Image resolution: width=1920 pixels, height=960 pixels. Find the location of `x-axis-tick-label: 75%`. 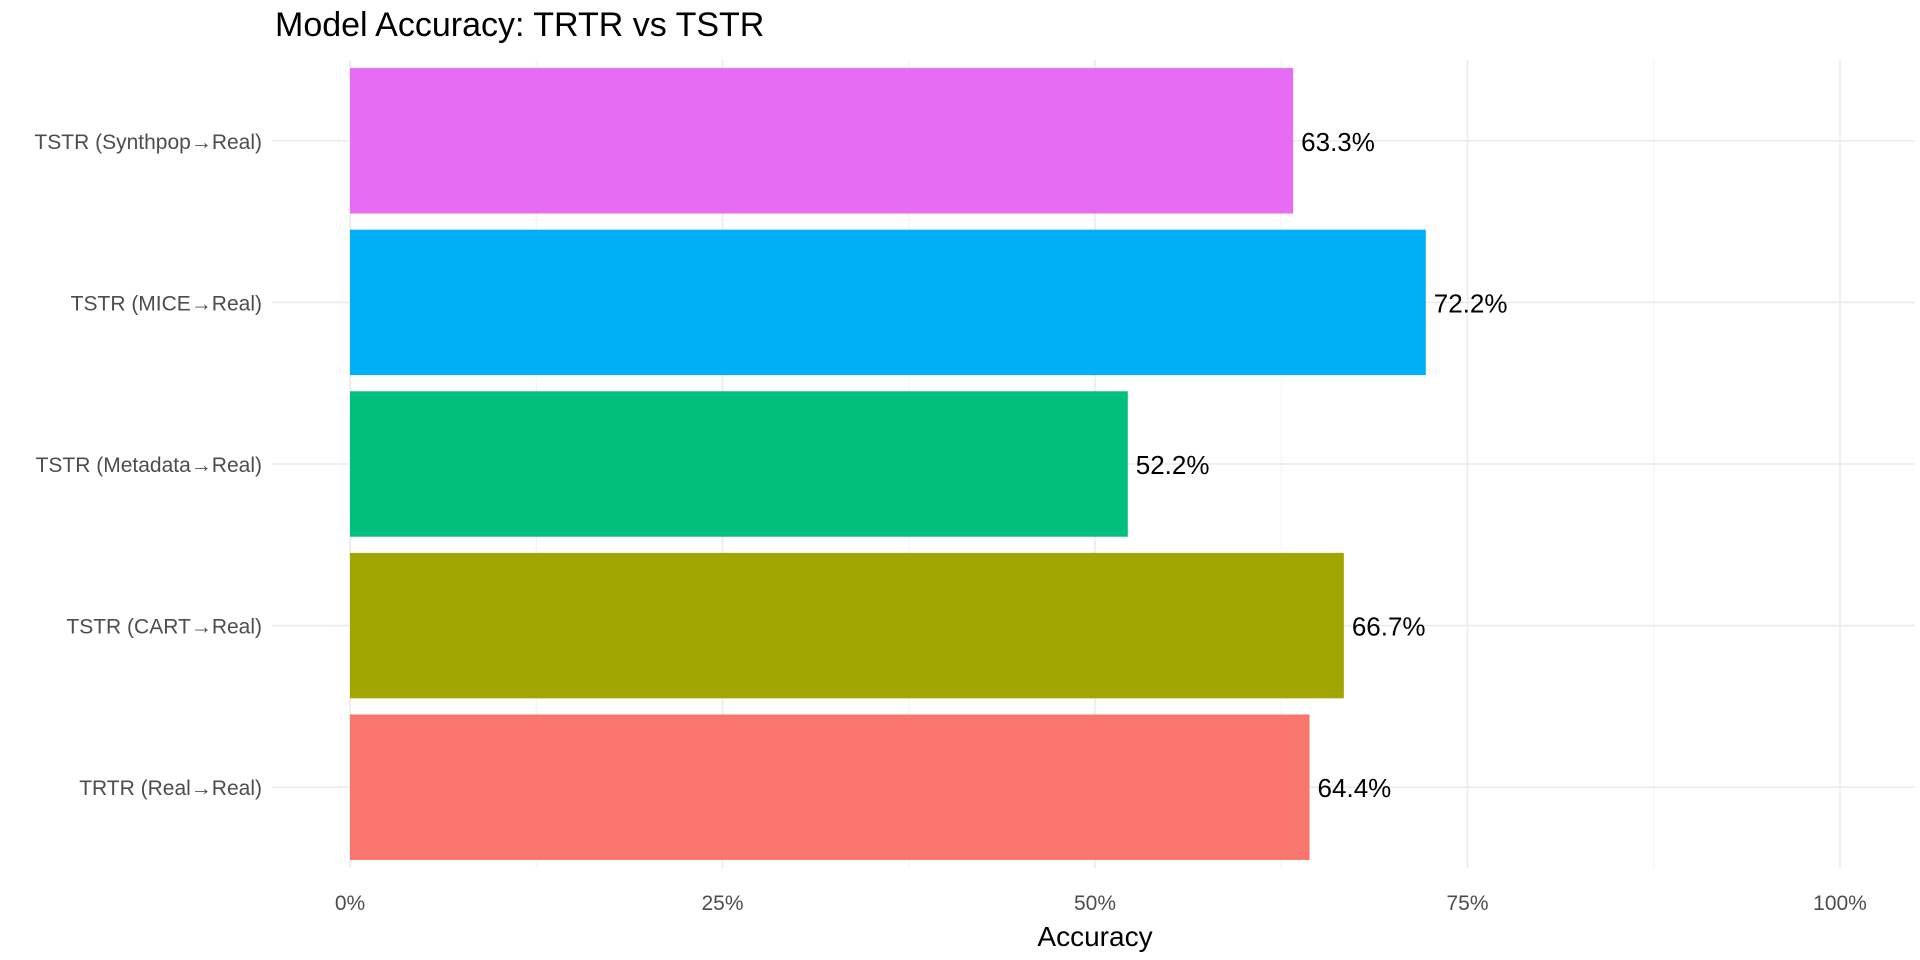

x-axis-tick-label: 75% is located at coordinates (1467, 903).